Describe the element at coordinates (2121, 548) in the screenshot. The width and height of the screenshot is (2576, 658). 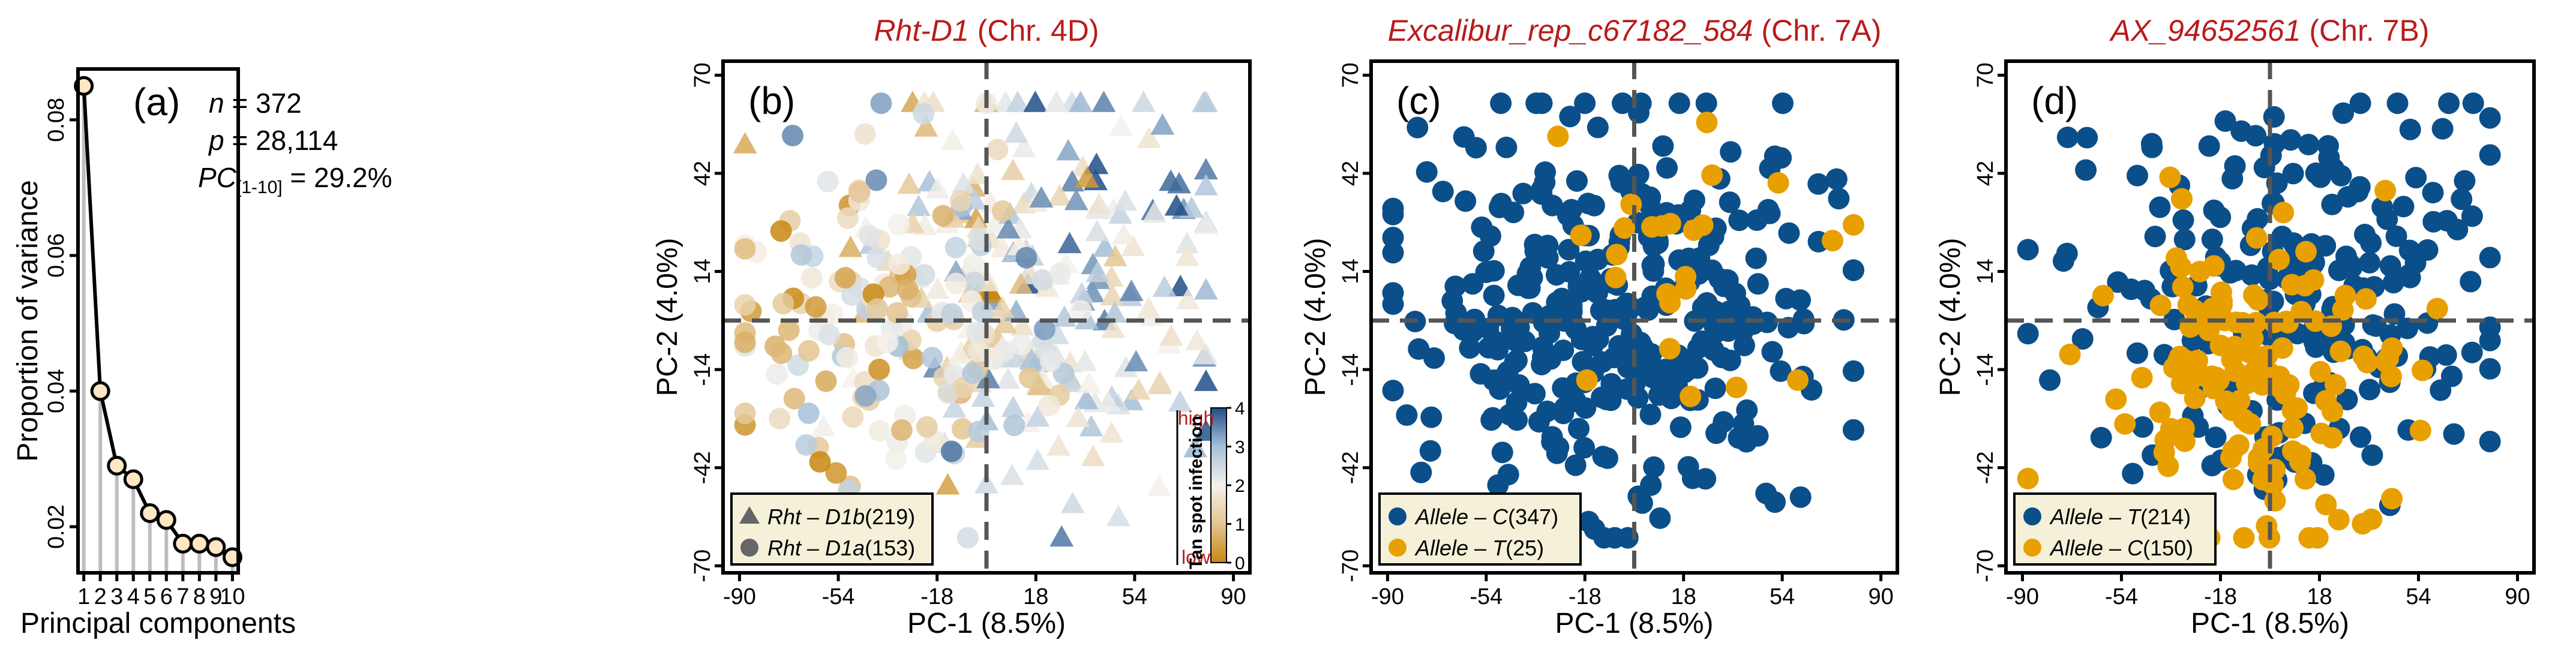
I see `legend-label: Allele – C(150)` at that location.